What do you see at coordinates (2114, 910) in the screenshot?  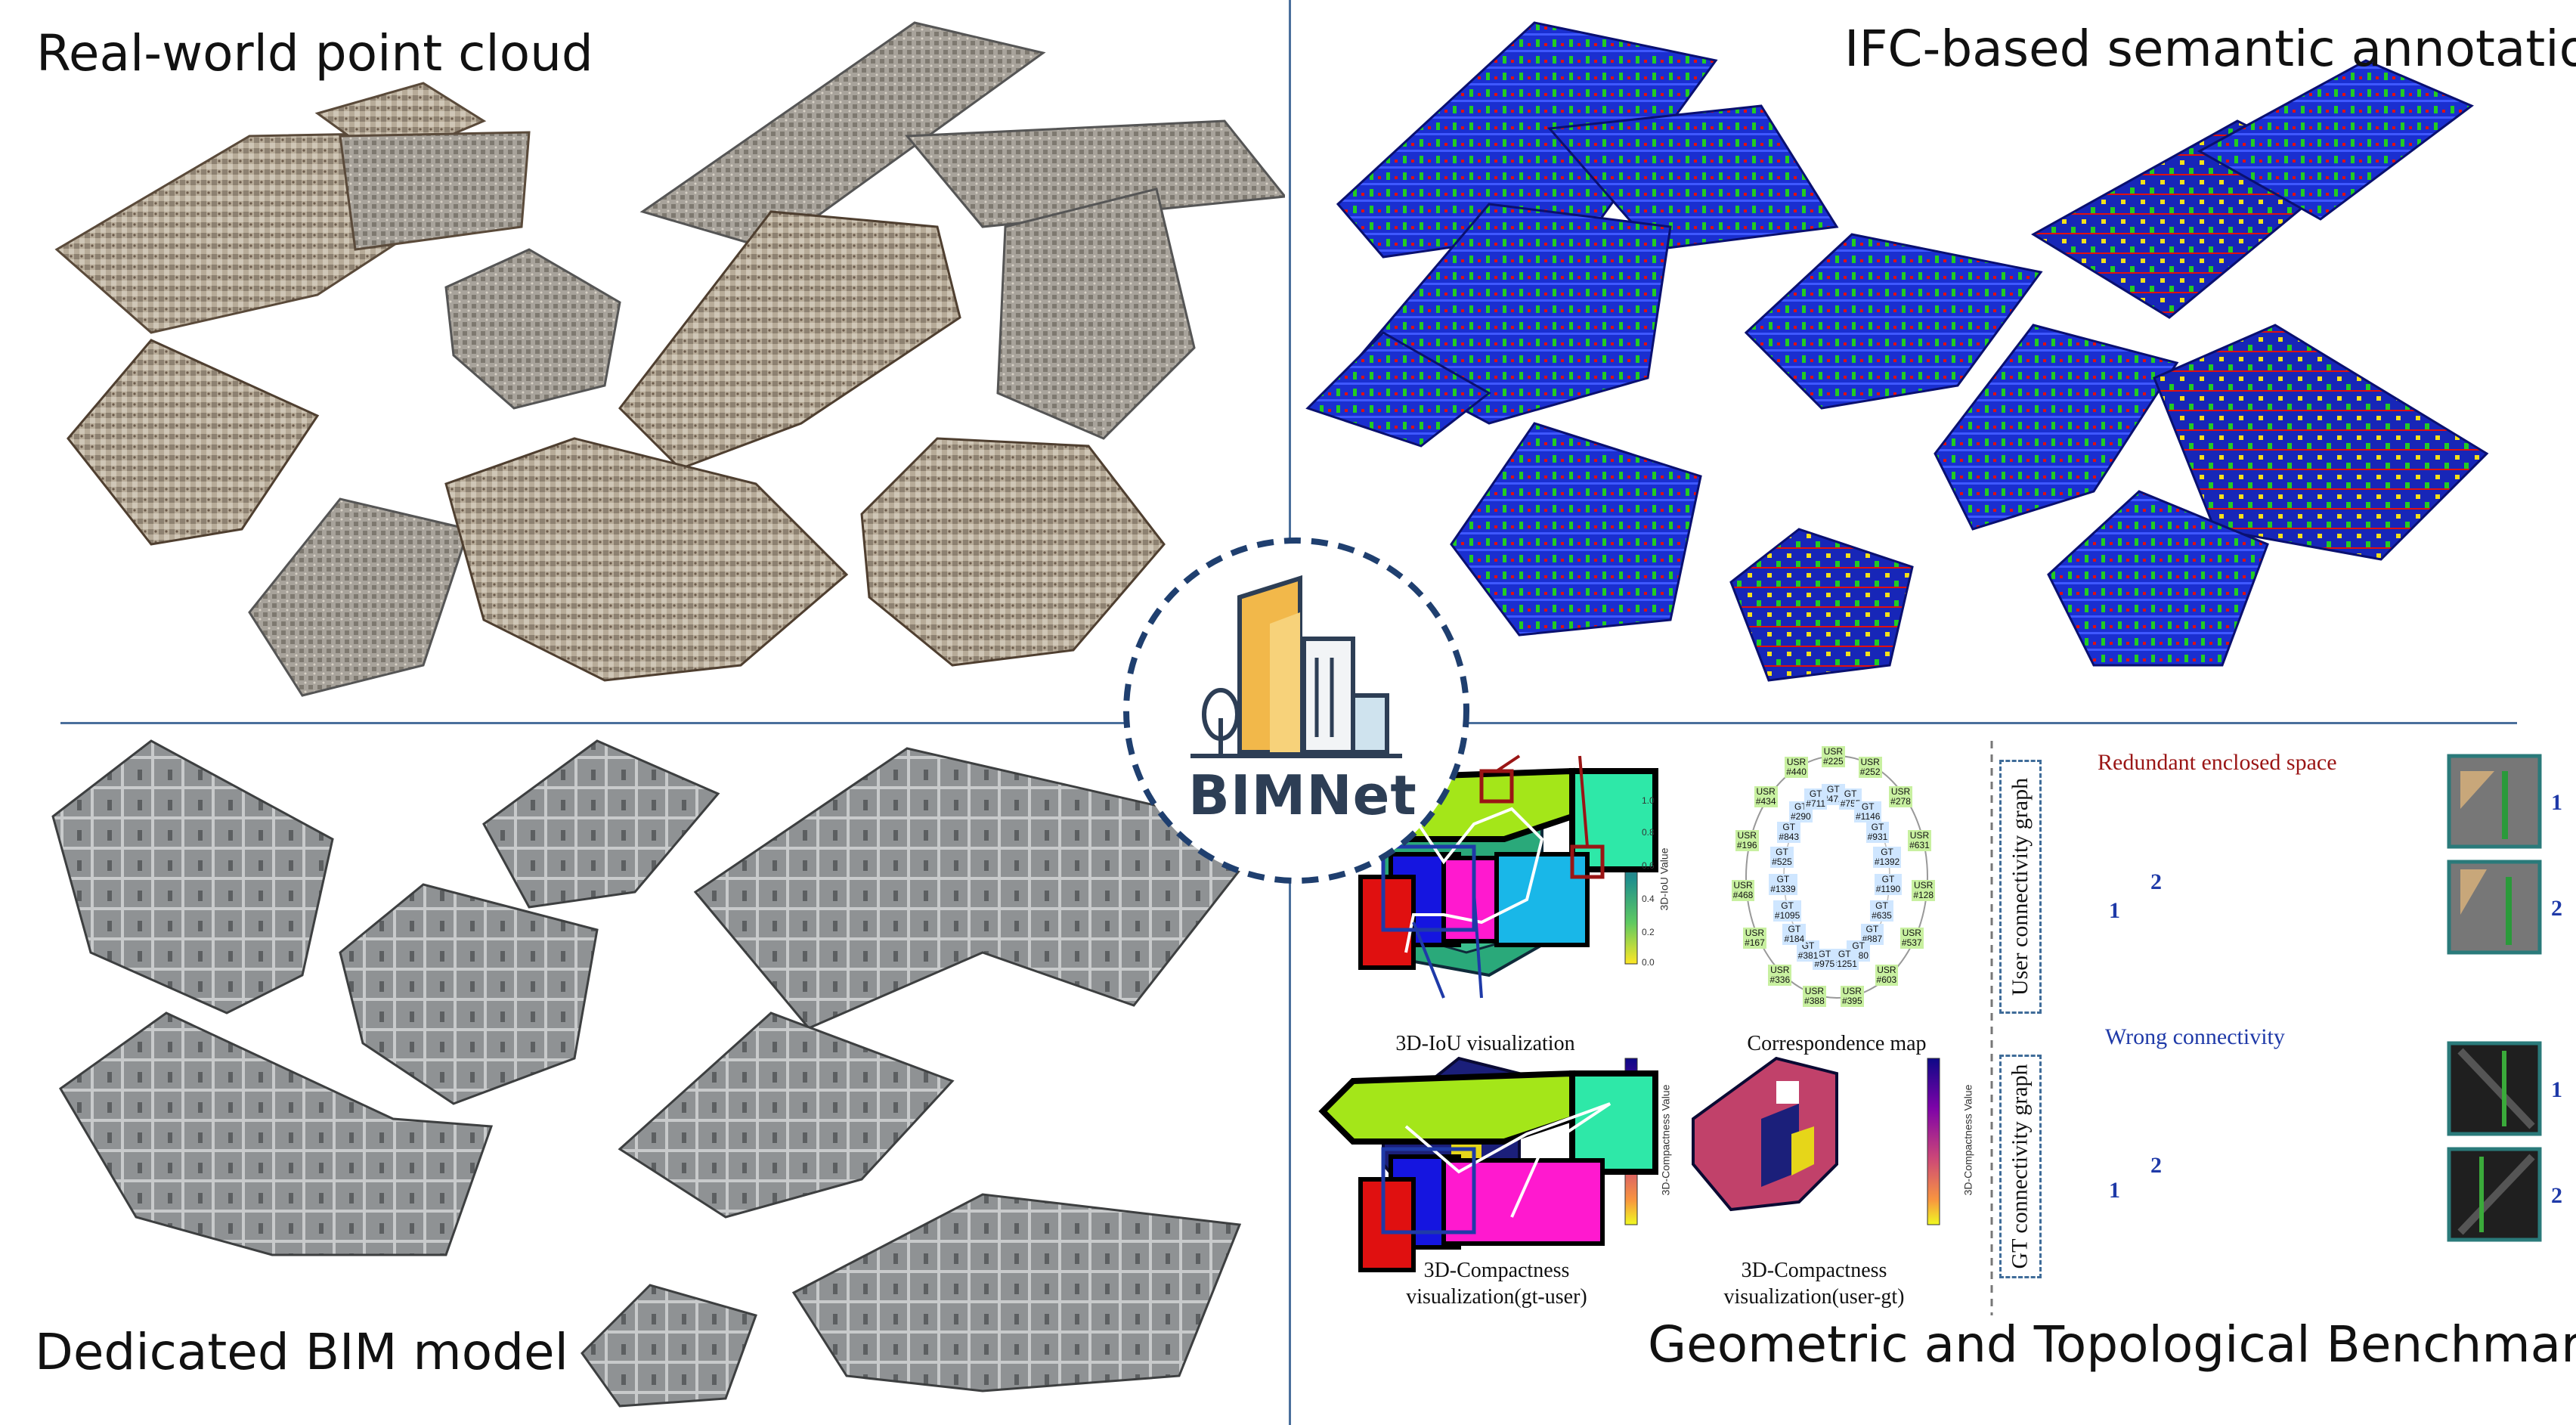 I see `user-region-1: 1` at bounding box center [2114, 910].